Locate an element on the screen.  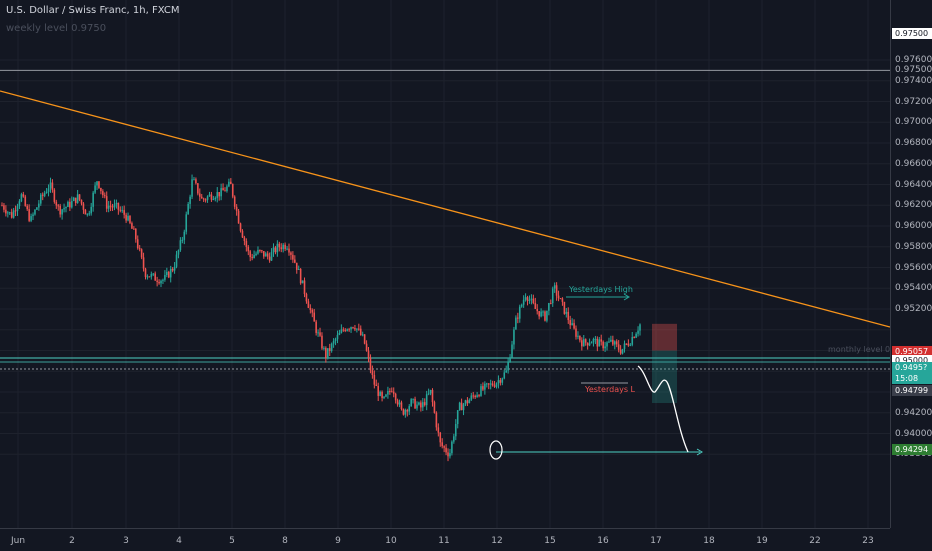
price-tick: 0.97600 is located at coordinates (913, 60).